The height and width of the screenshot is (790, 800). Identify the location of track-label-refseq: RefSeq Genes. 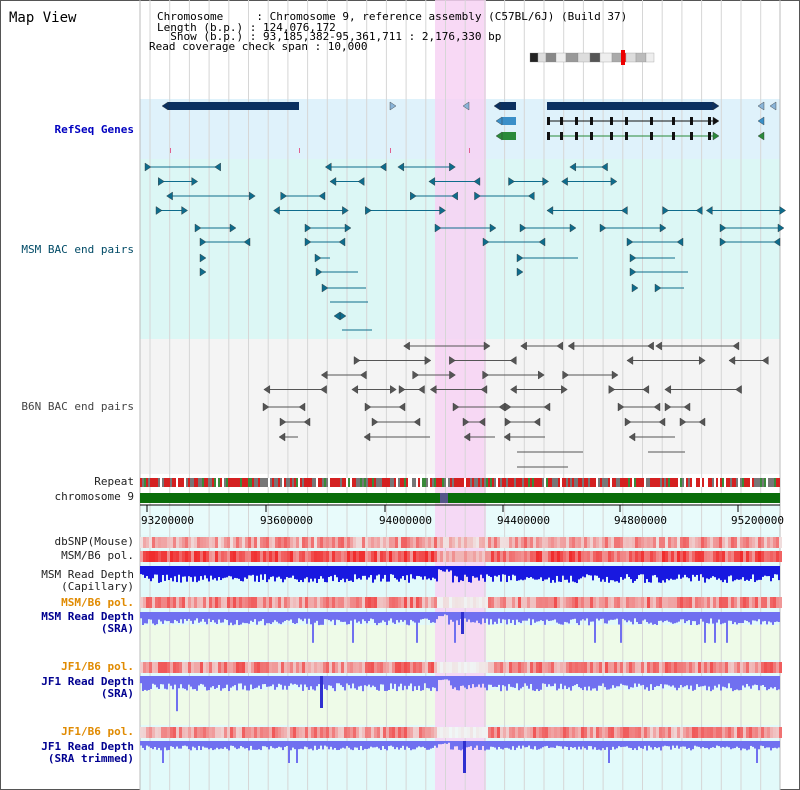
(94, 129).